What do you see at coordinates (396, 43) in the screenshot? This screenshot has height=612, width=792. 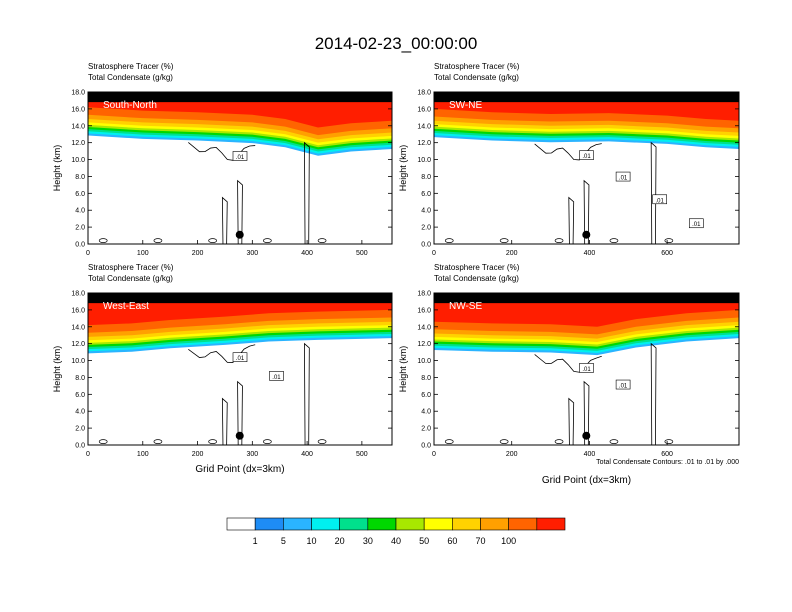 I see `figure-title: 2014-02-23_00:00:00` at bounding box center [396, 43].